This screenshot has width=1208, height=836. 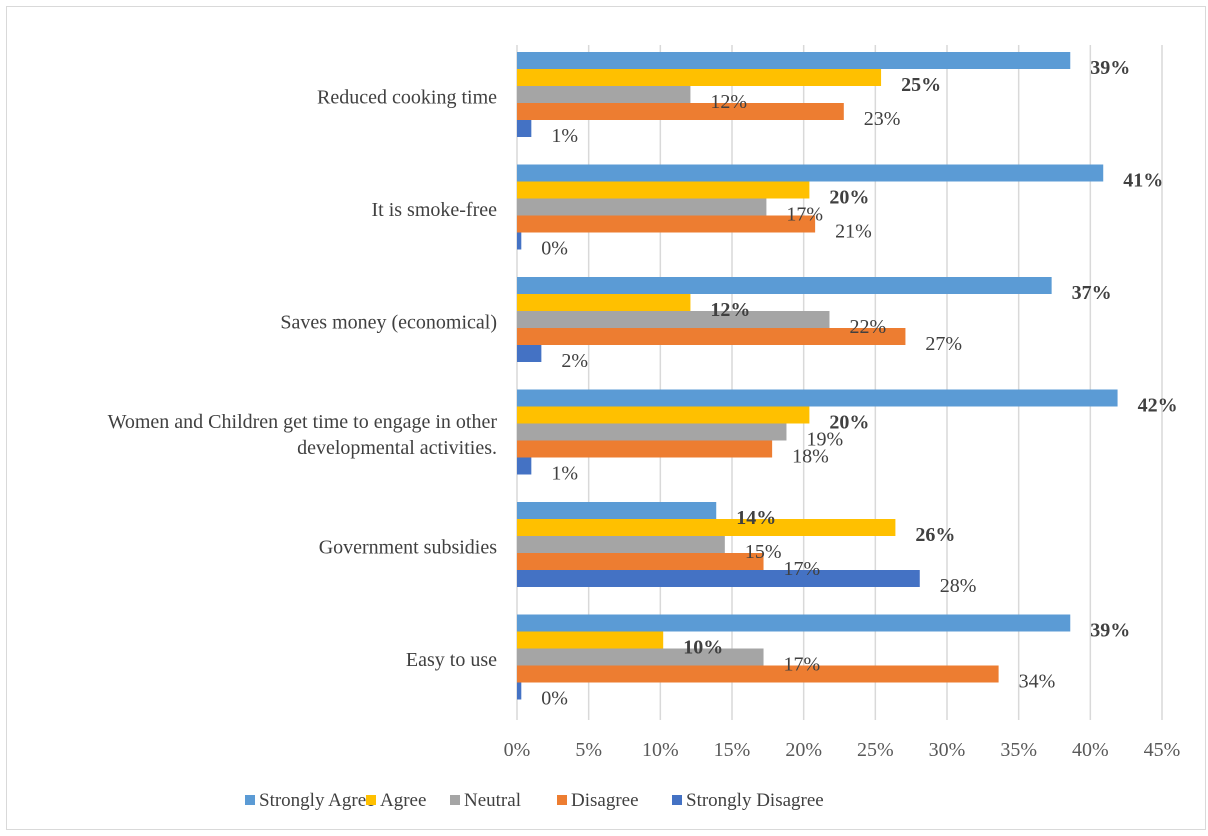 What do you see at coordinates (763, 552) in the screenshot?
I see `data-label: 15%` at bounding box center [763, 552].